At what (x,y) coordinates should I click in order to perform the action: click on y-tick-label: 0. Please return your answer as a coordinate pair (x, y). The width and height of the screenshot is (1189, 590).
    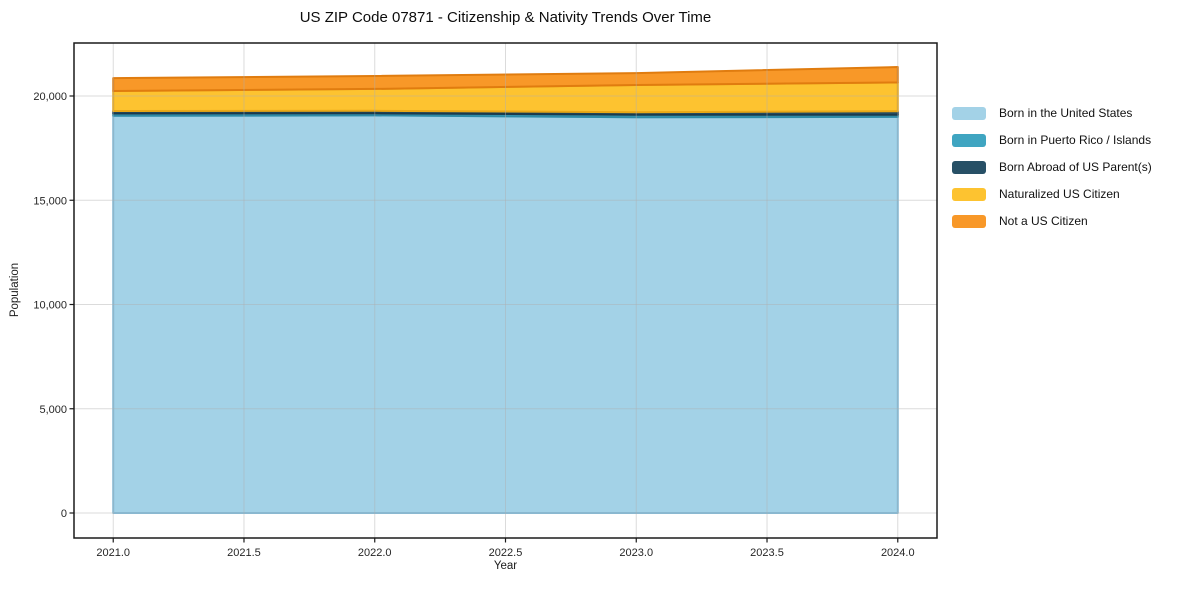
    Looking at the image, I should click on (64, 514).